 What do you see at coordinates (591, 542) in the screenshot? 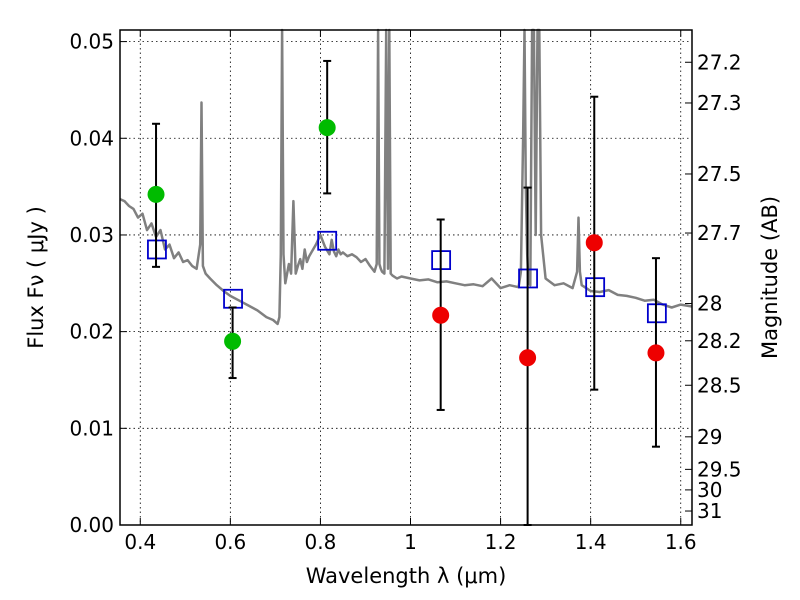
I see `x-tick-label: 1.4` at bounding box center [591, 542].